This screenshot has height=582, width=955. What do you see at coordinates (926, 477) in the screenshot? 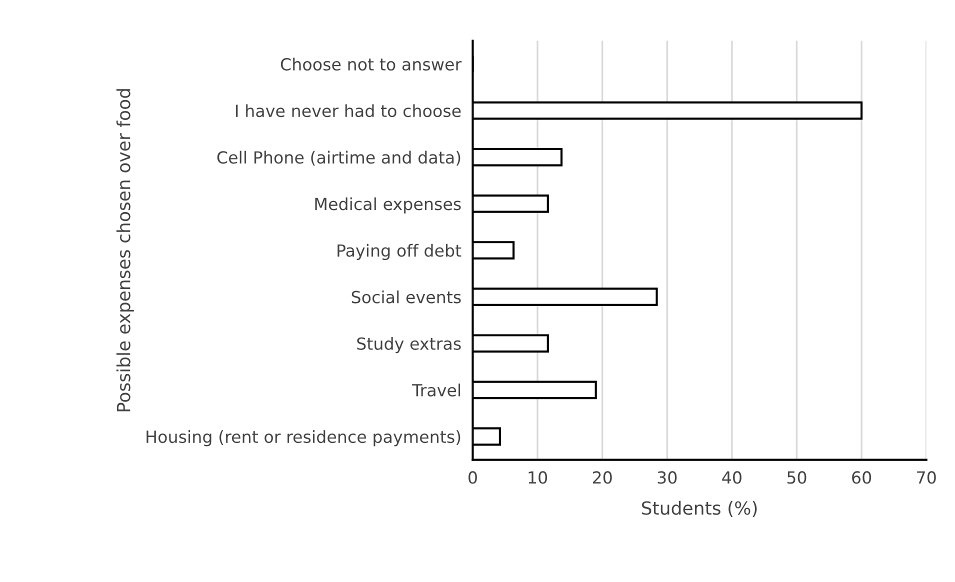
I see `x-tick-label: 70` at bounding box center [926, 477].